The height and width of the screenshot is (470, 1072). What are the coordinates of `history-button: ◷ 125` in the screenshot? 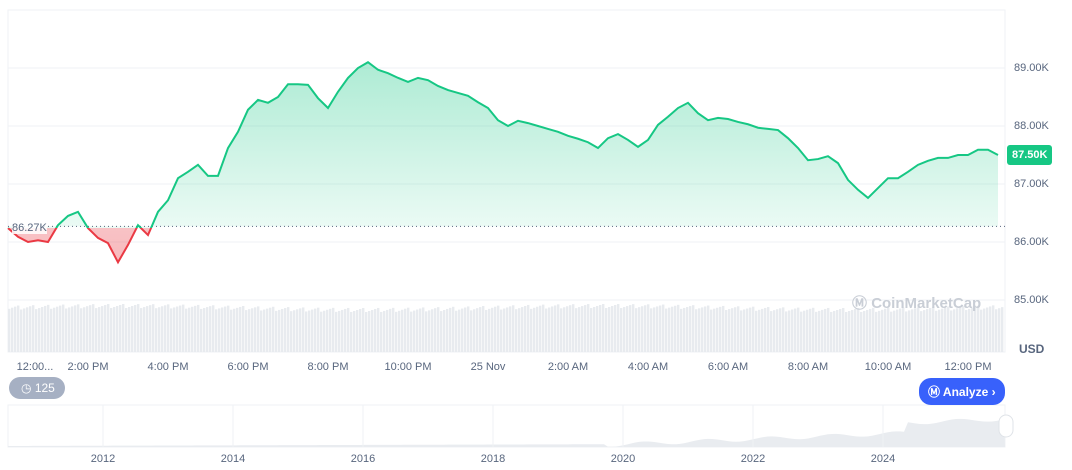 It's located at (37, 388).